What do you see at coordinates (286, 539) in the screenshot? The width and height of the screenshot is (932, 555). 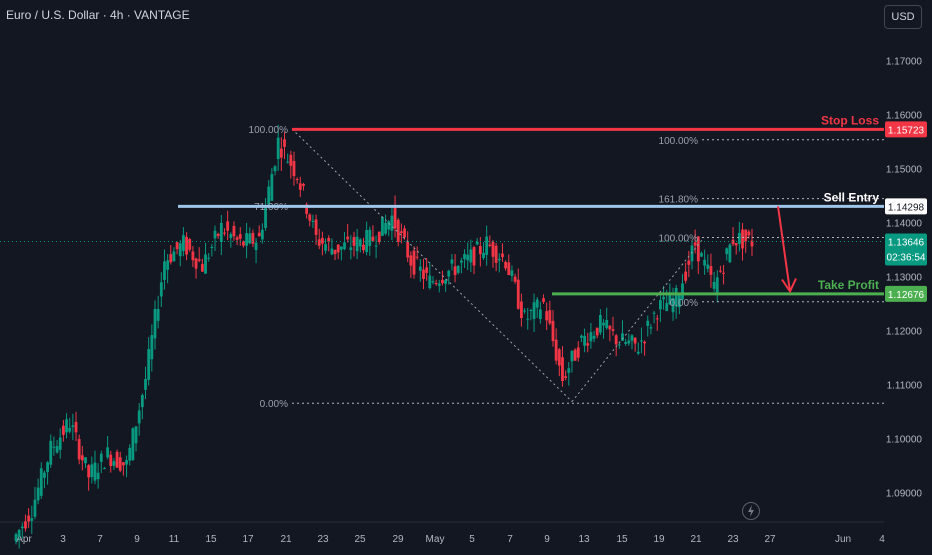 I see `x-tick-label: 21` at bounding box center [286, 539].